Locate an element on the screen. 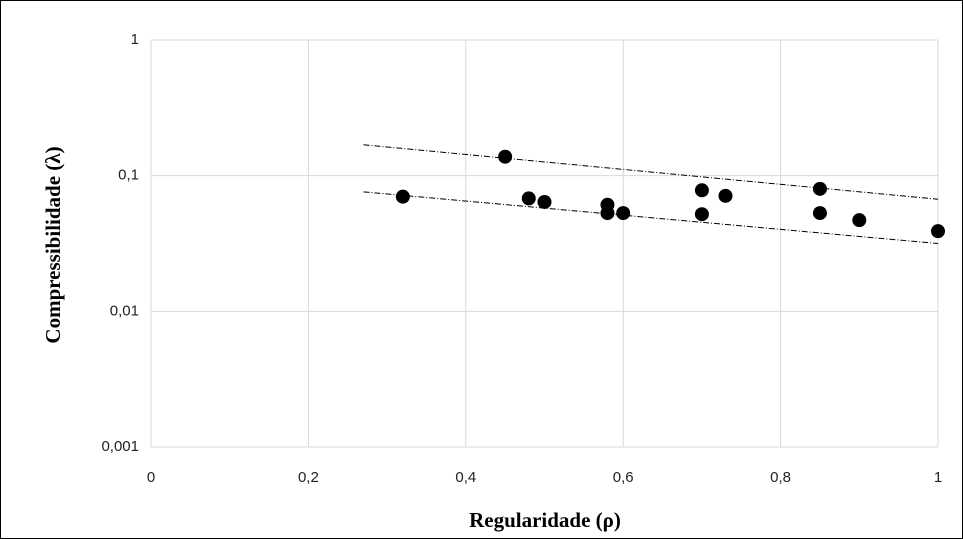 This screenshot has height=539, width=963. y-tick-label: 1 is located at coordinates (135, 39).